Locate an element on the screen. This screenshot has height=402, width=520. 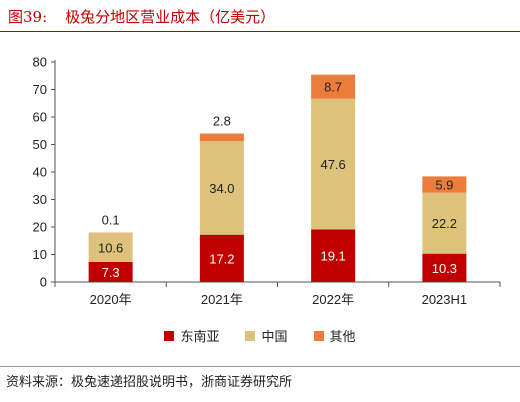
figure-title: 图39: 极兔分地区营业成本（亿美元） is located at coordinates (141, 16).